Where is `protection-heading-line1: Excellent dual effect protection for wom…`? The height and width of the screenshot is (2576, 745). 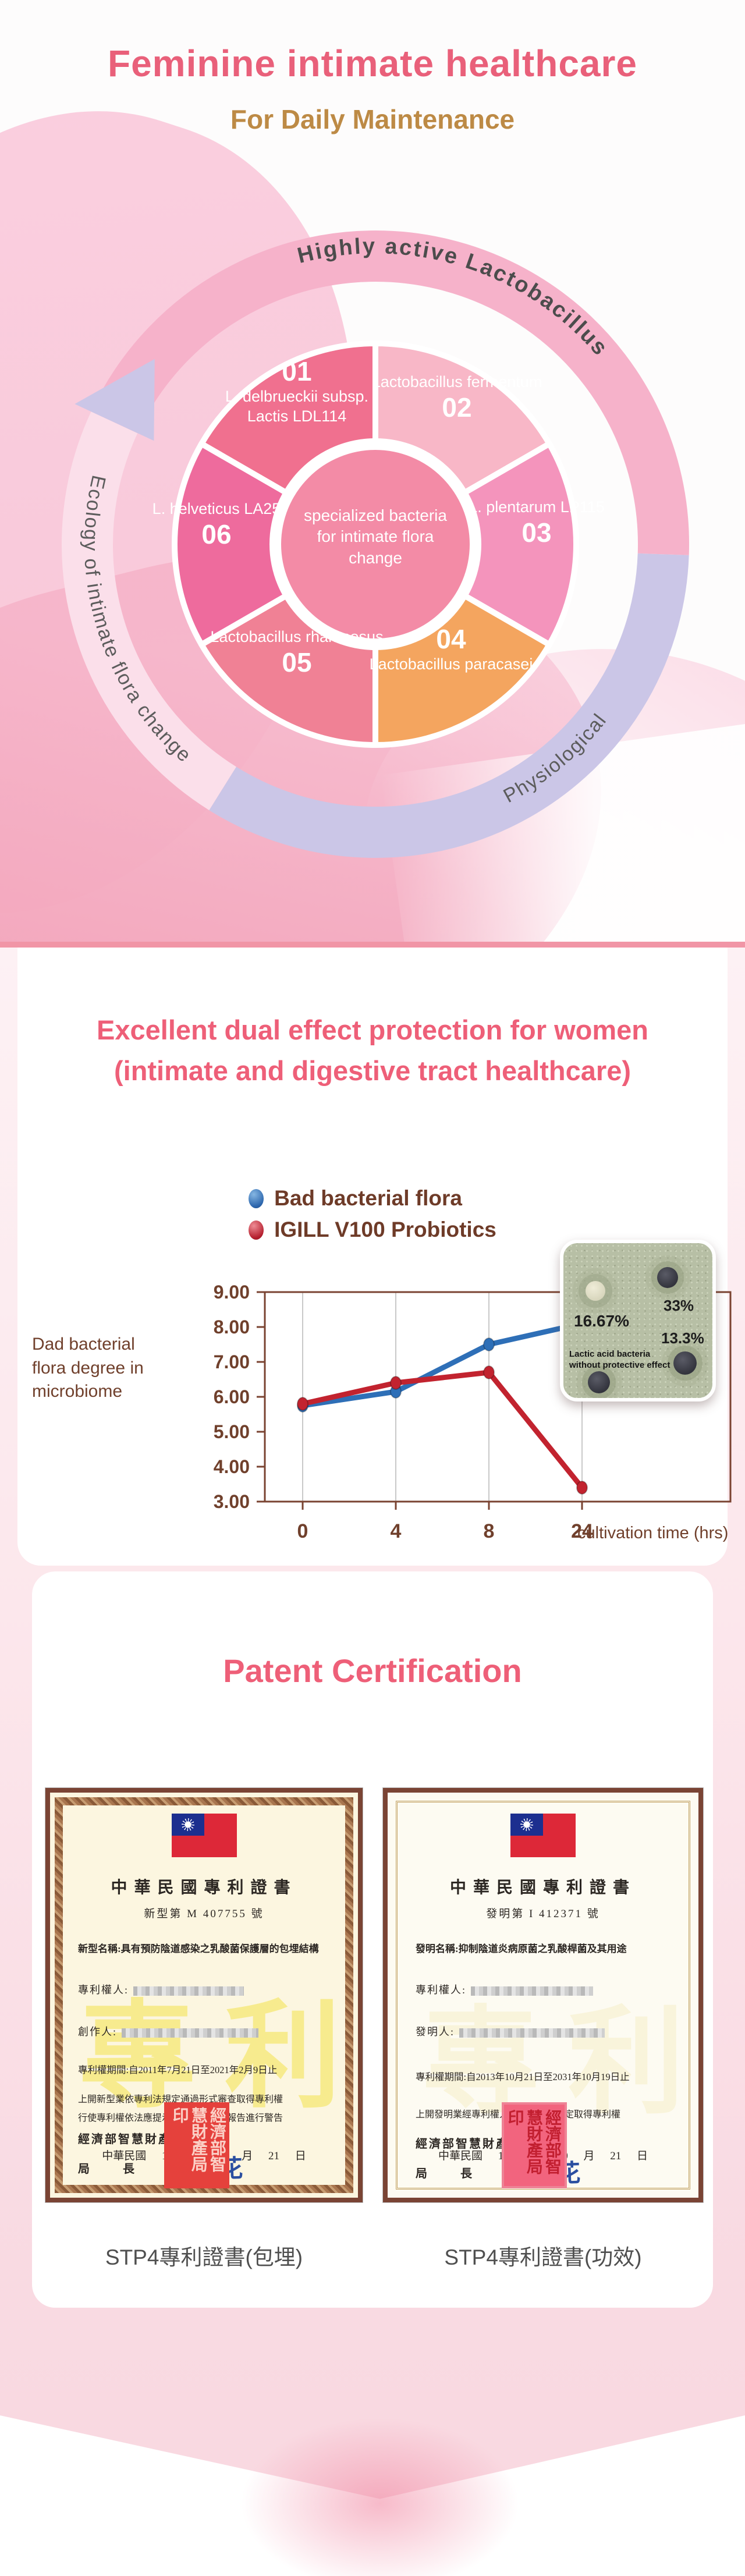
protection-heading-line1: Excellent dual effect protection for wom… is located at coordinates (372, 1029).